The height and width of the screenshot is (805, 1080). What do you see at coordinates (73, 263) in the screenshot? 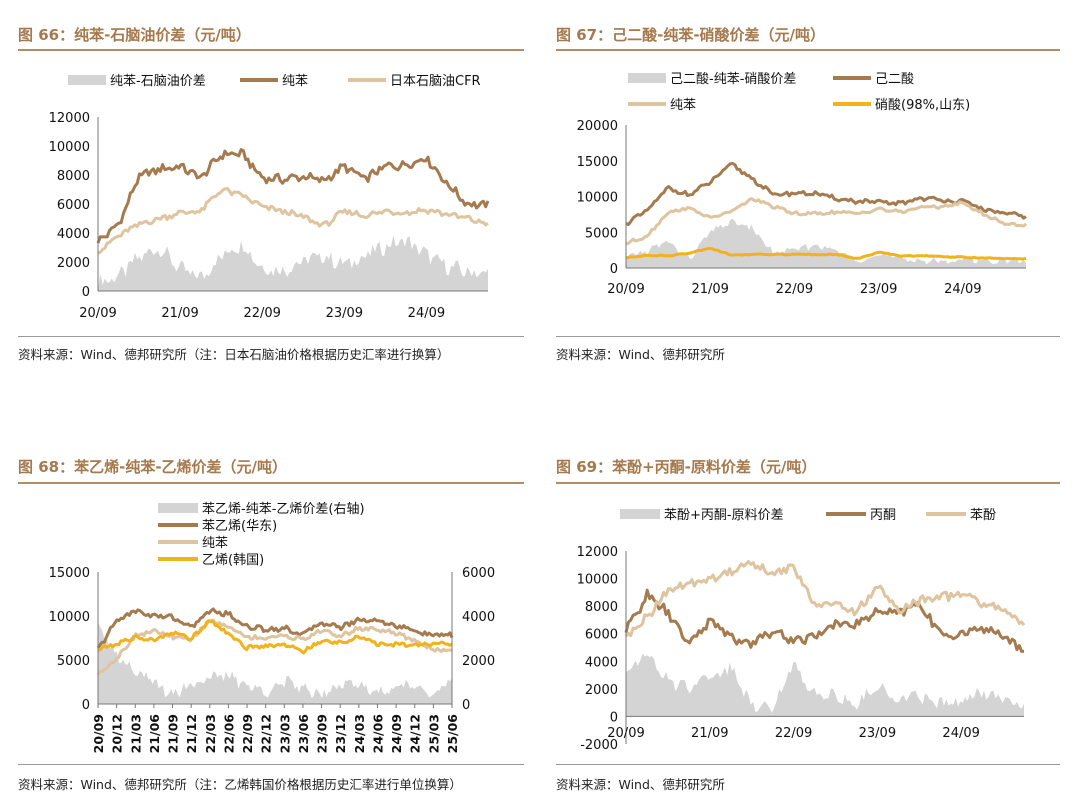
I see `y-tick-label: 2000` at bounding box center [73, 263].